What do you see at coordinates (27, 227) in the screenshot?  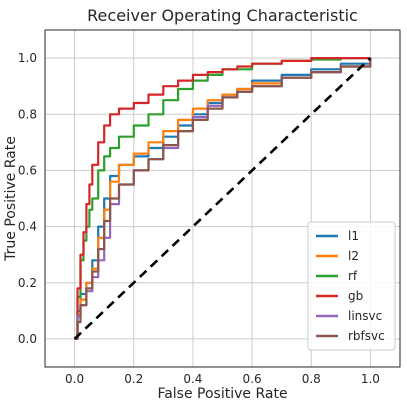 I see `y-tick-label: 0.4` at bounding box center [27, 227].